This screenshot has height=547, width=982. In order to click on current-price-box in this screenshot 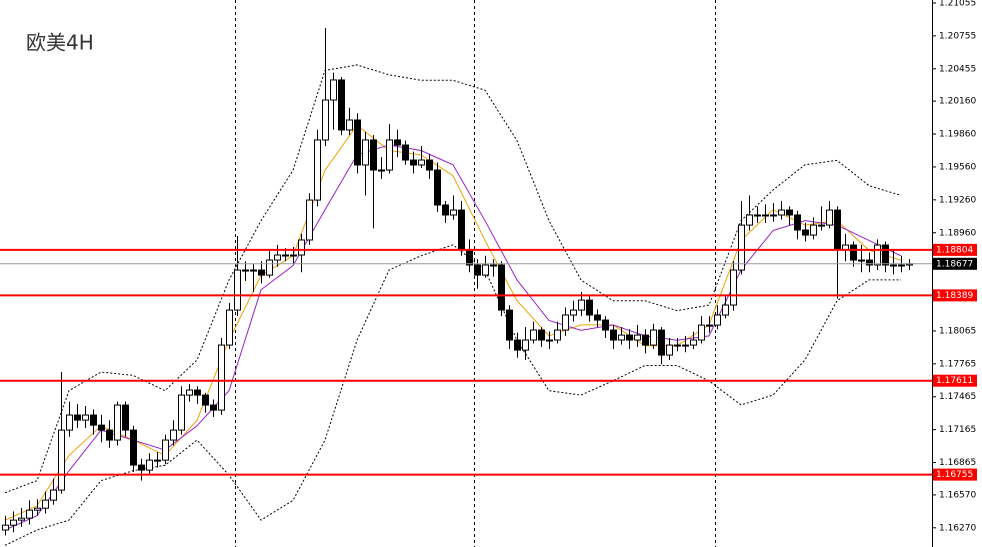, I will do `click(955, 263)`.